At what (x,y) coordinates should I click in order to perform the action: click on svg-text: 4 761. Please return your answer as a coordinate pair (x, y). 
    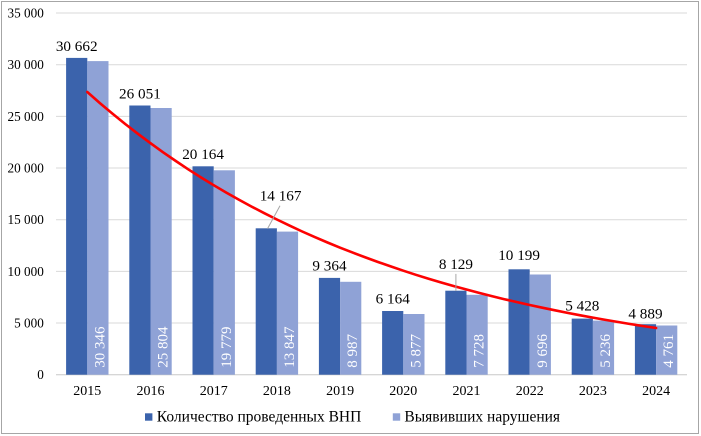
    Looking at the image, I should click on (669, 351).